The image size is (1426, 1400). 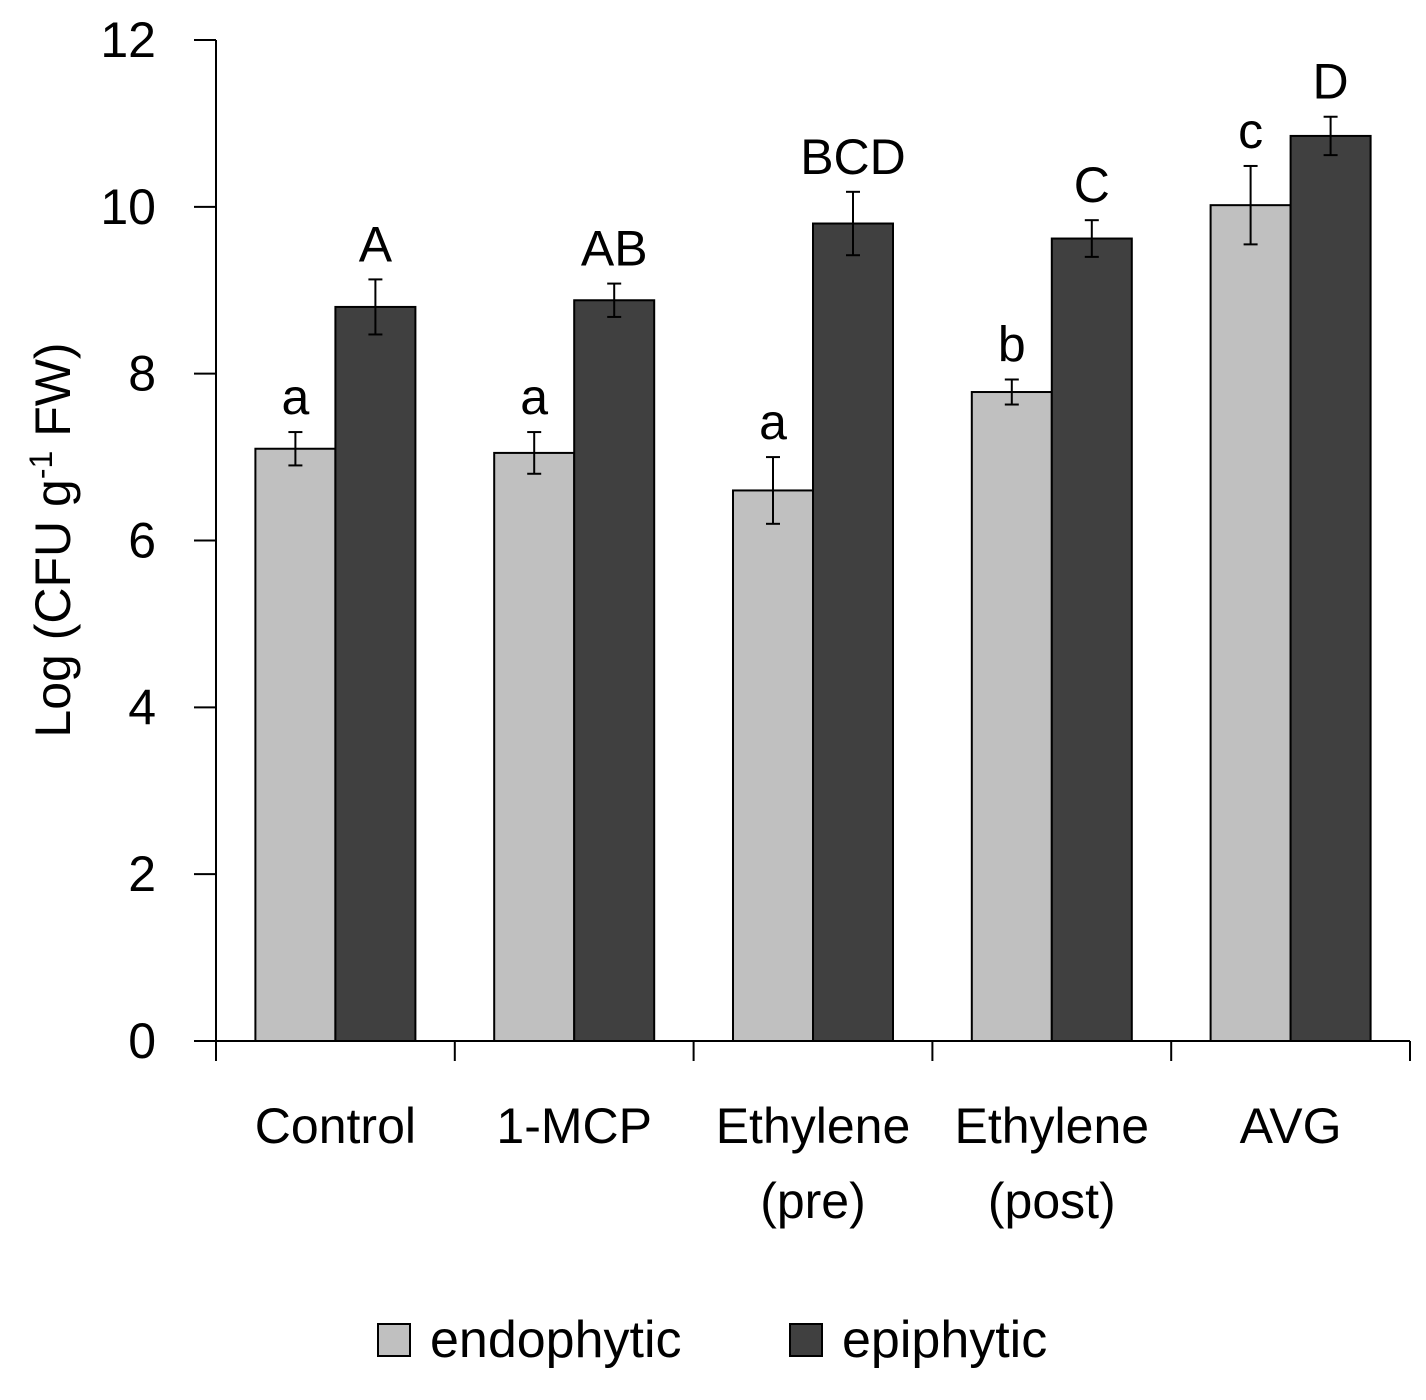 I want to click on x-category-label-line: Control, so click(x=335, y=1126).